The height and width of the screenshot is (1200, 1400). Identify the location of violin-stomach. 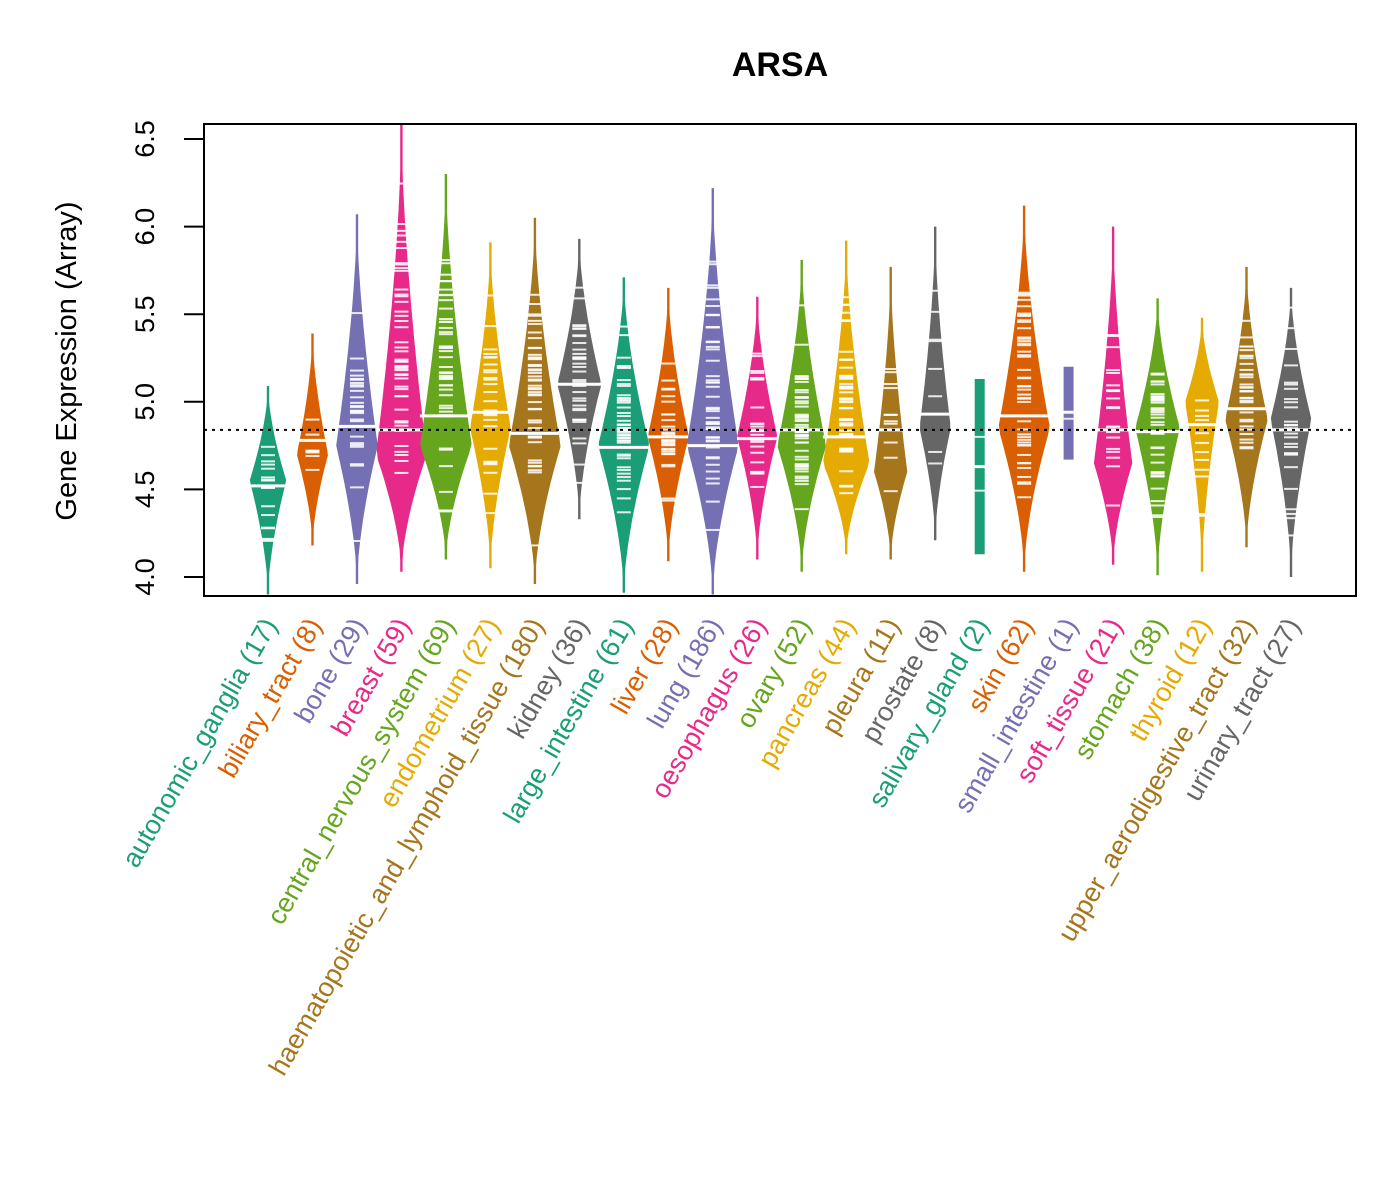
(1157, 437).